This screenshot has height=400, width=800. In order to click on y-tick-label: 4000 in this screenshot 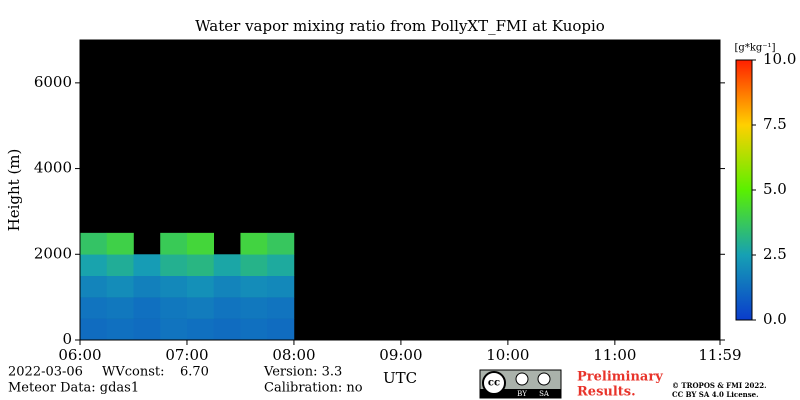, I will do `click(53, 168)`.